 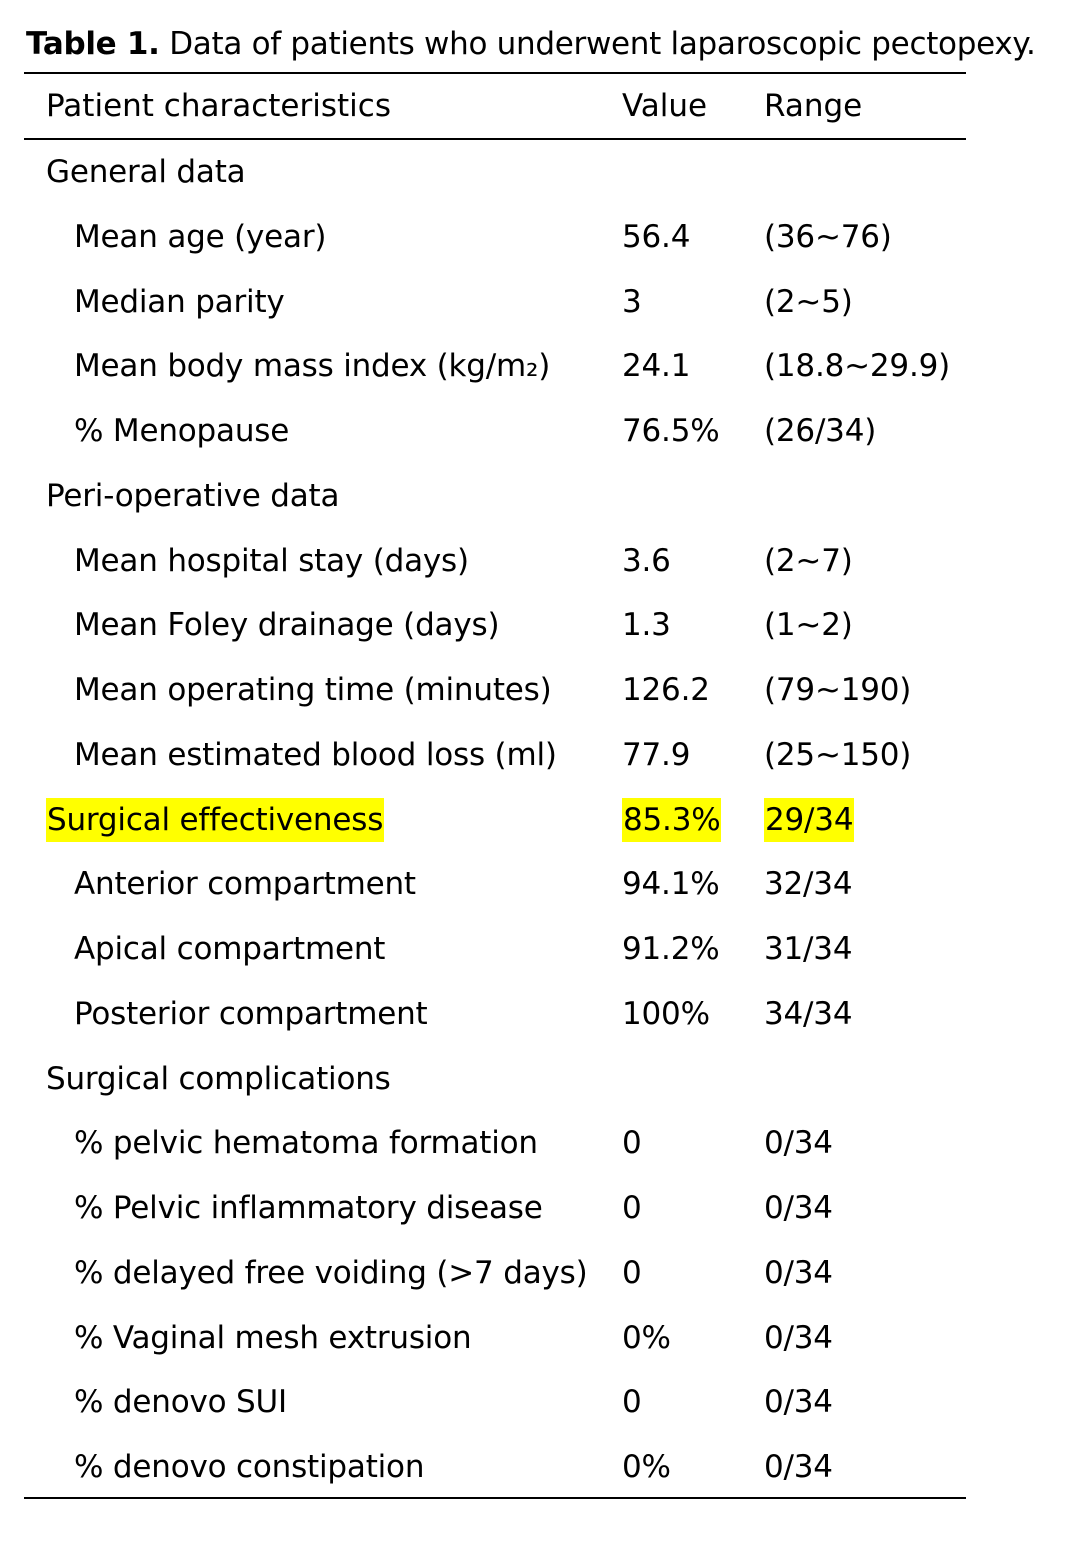 I want to click on row-value: 76.5%, so click(x=671, y=431).